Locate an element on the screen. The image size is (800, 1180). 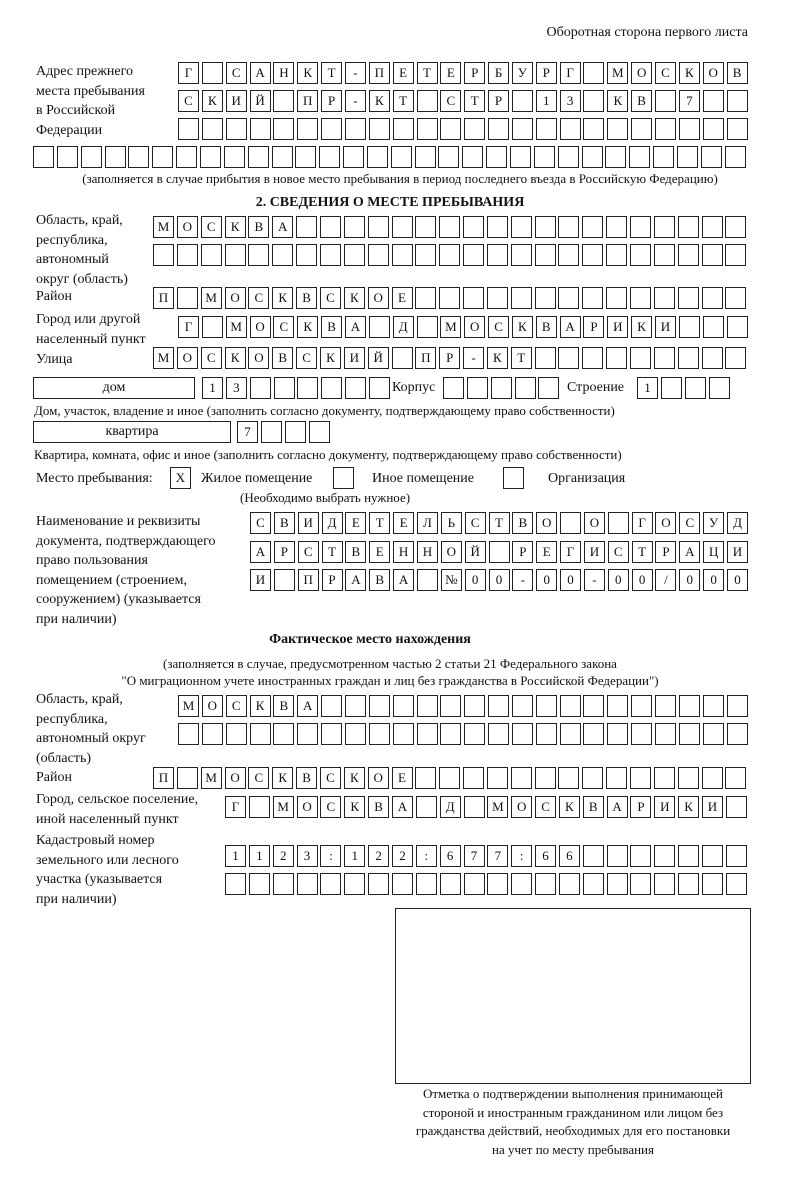
char-cell: 1 is located at coordinates (647, 388).